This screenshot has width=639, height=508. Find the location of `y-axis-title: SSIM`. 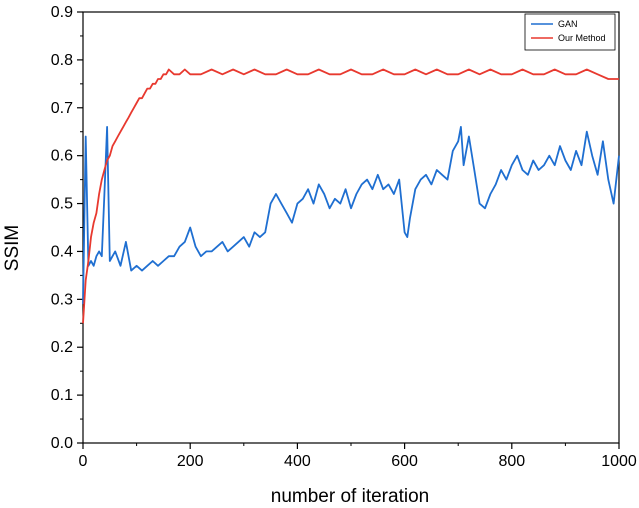

y-axis-title: SSIM is located at coordinates (12, 248).